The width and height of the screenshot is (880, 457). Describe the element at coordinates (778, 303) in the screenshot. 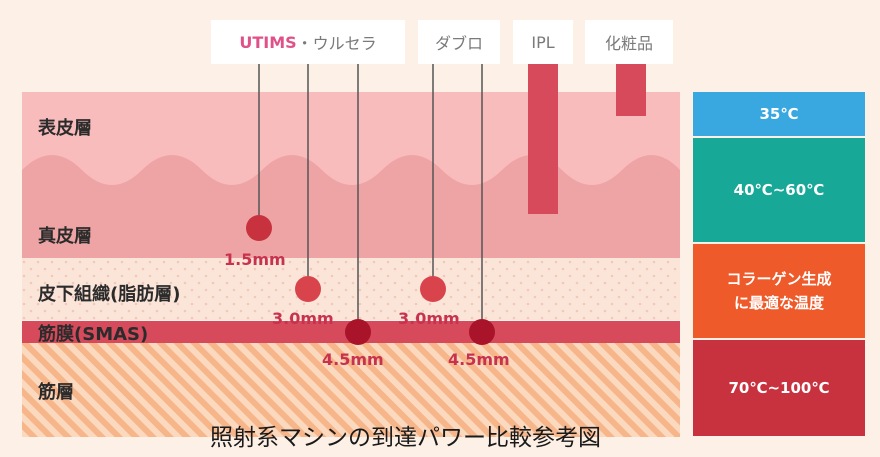

I see `collagen-label-line2: に最適な温度` at that location.